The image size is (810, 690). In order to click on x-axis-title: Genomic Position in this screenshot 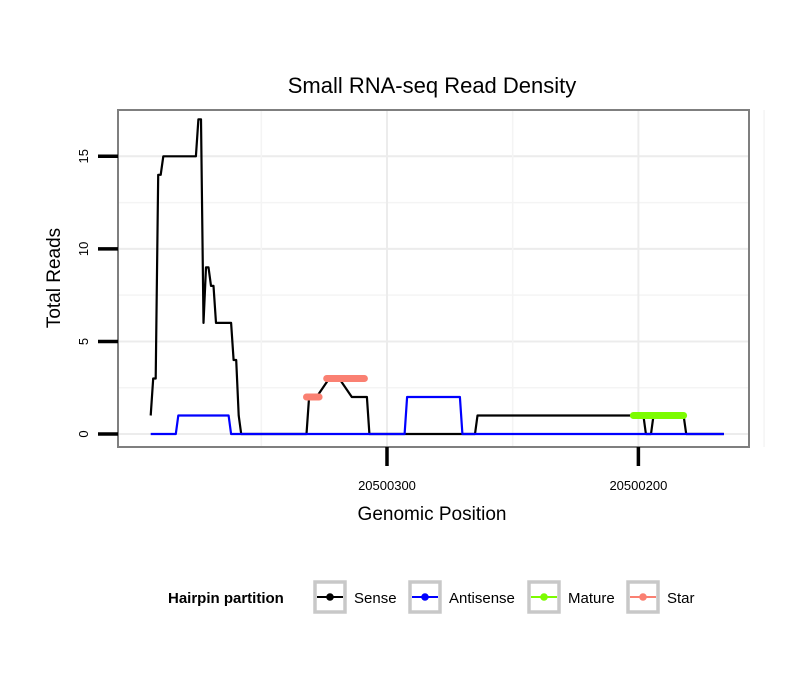, I will do `click(432, 514)`.